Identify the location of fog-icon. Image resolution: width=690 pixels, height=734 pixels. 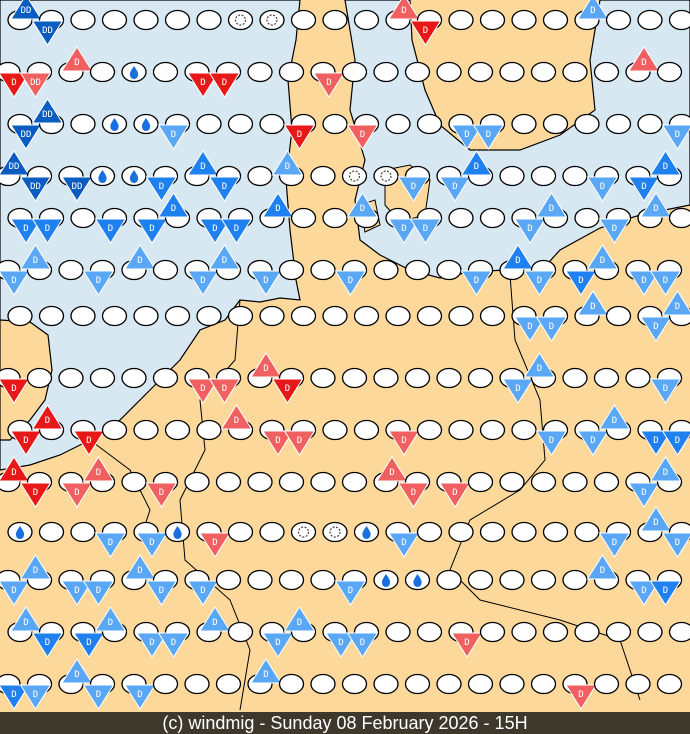
(335, 532).